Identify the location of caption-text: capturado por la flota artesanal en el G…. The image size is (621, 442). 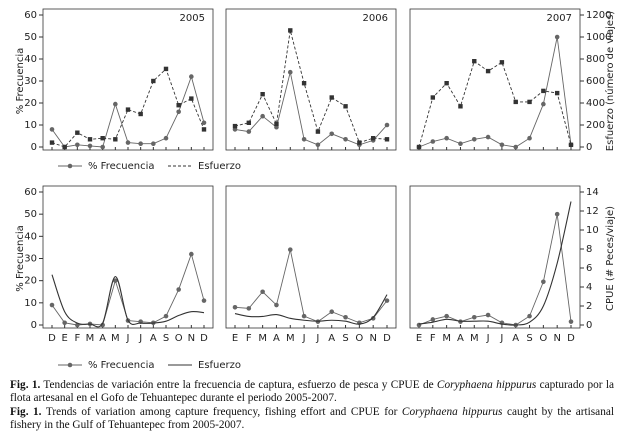
(312, 391).